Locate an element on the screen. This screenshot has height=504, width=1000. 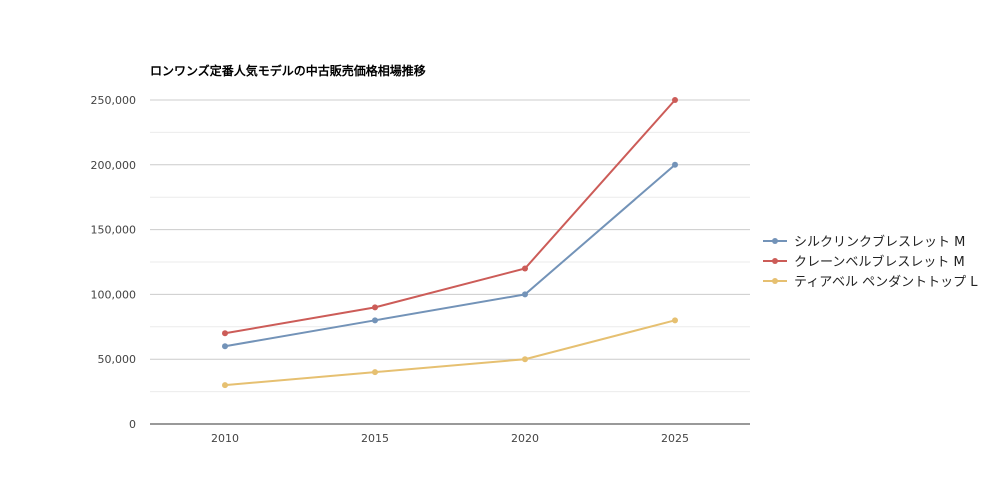
legend-item: クレーンベルブレスレット M is located at coordinates (864, 262).